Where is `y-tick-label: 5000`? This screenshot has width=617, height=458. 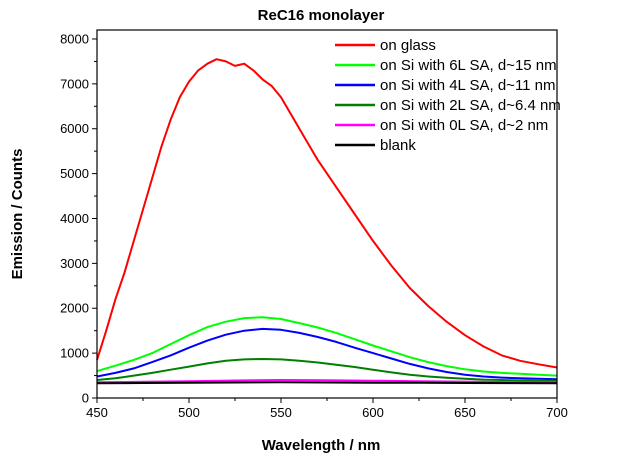
y-tick-label: 5000 is located at coordinates (74, 173).